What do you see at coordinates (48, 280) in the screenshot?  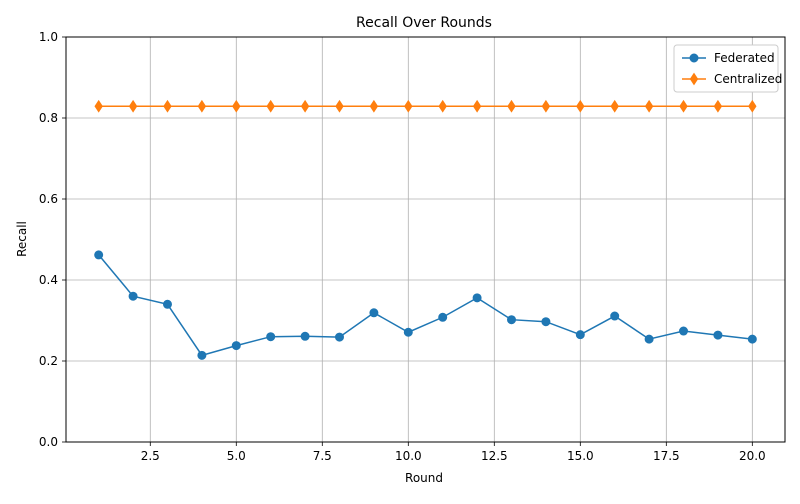 I see `y-tick-label: 0.4` at bounding box center [48, 280].